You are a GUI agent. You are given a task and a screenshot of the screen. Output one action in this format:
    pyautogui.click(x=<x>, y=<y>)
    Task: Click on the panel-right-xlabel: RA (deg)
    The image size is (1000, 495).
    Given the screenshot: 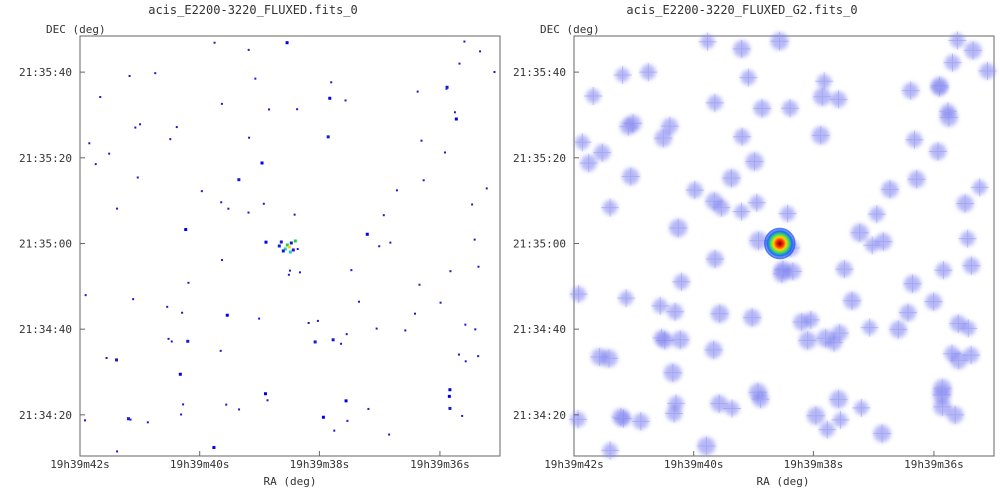 What is the action you would take?
    pyautogui.click(x=783, y=481)
    